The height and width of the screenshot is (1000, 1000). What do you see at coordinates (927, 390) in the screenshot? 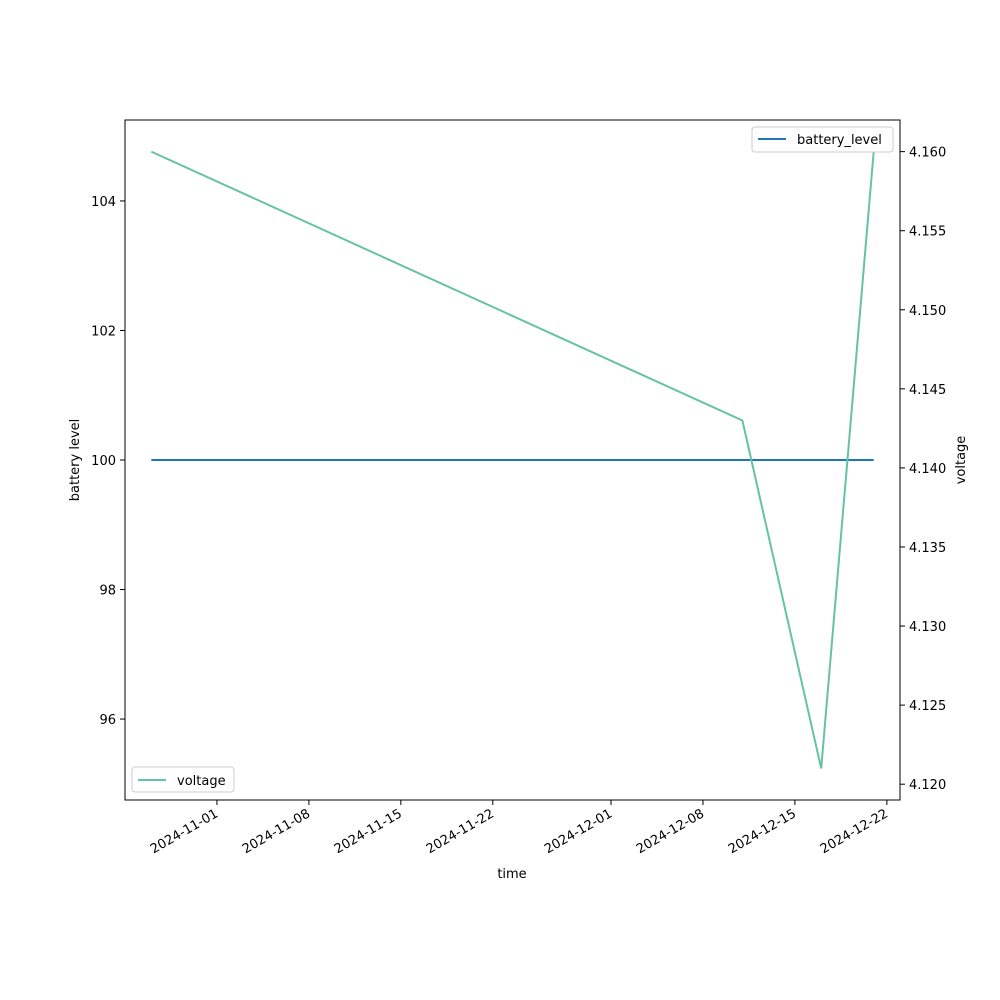
I see `y-right-tick-label: 4.145` at bounding box center [927, 390].